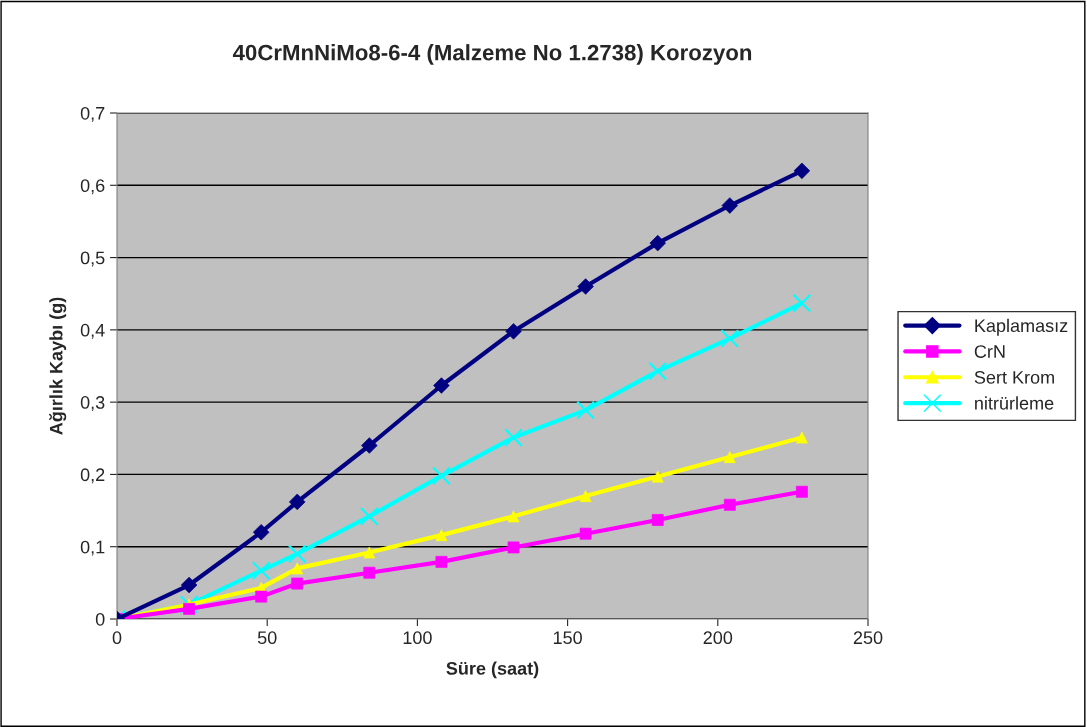  I want to click on x-tick-label: 100, so click(417, 638).